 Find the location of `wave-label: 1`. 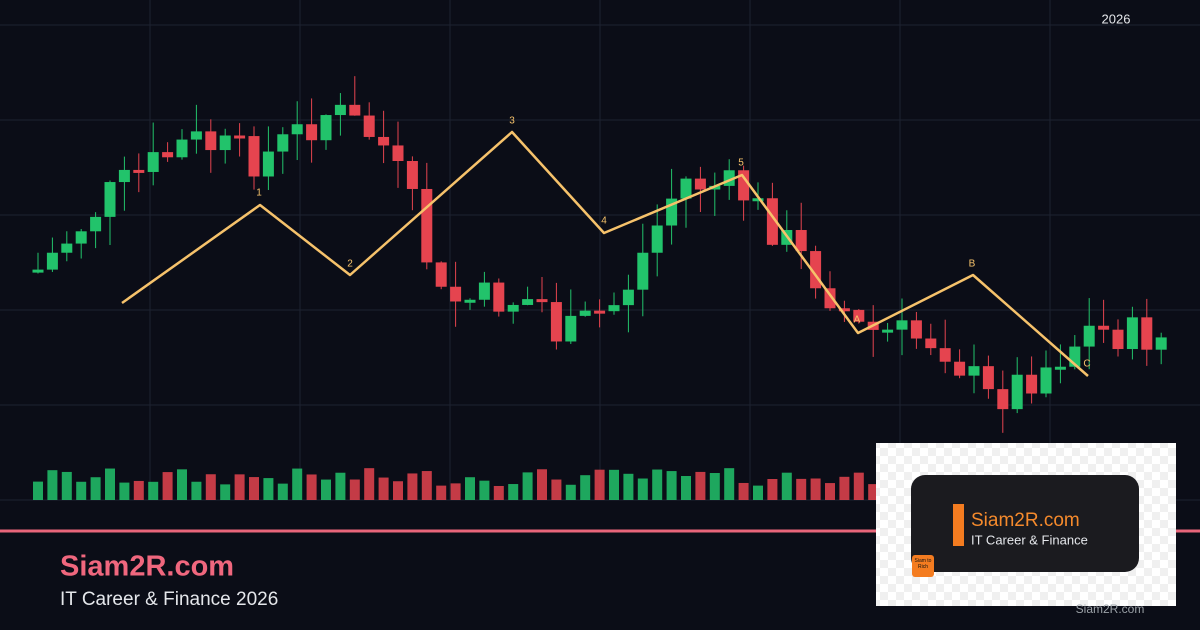

wave-label: 1 is located at coordinates (259, 193).